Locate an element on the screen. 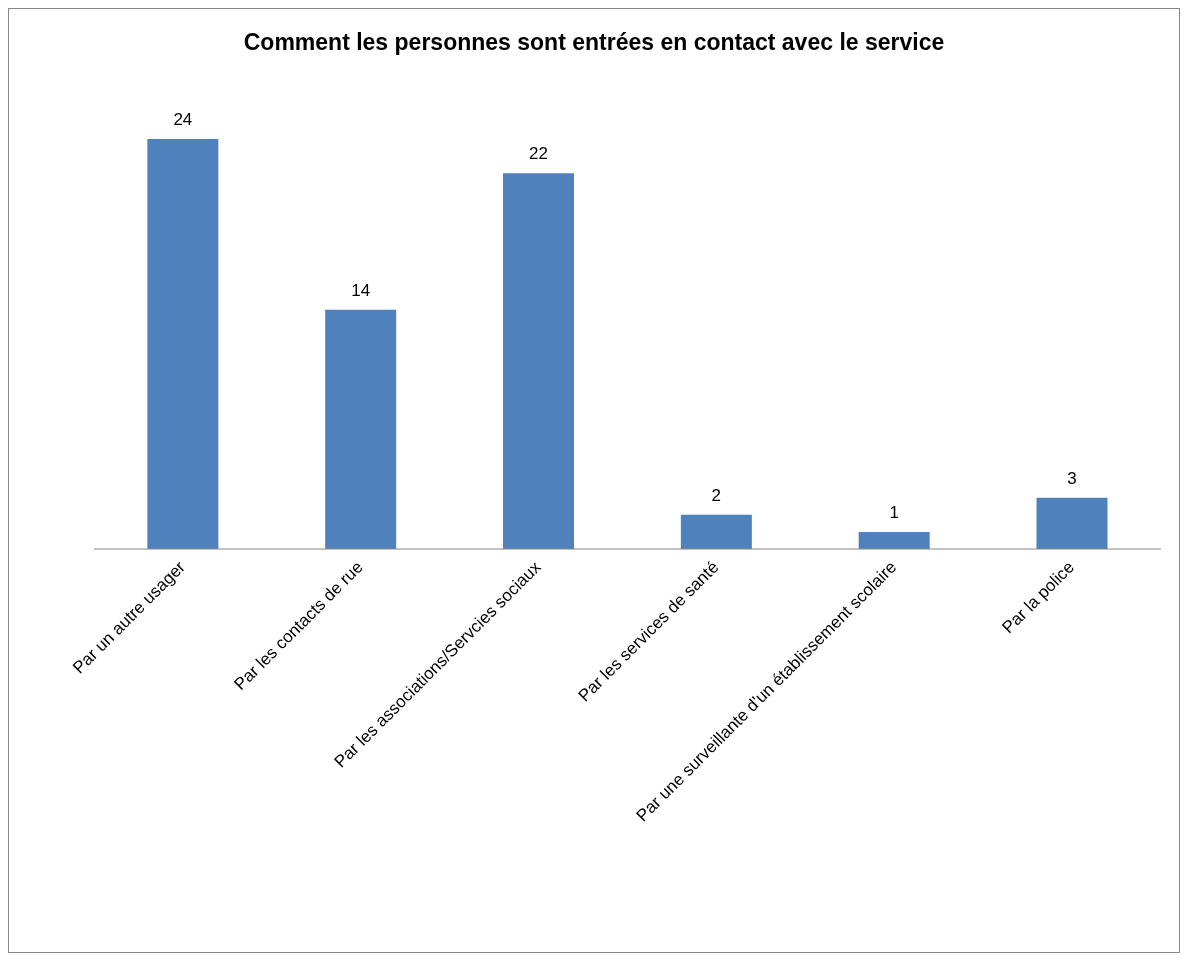 This screenshot has height=961, width=1189. data-label: 22 is located at coordinates (538, 154).